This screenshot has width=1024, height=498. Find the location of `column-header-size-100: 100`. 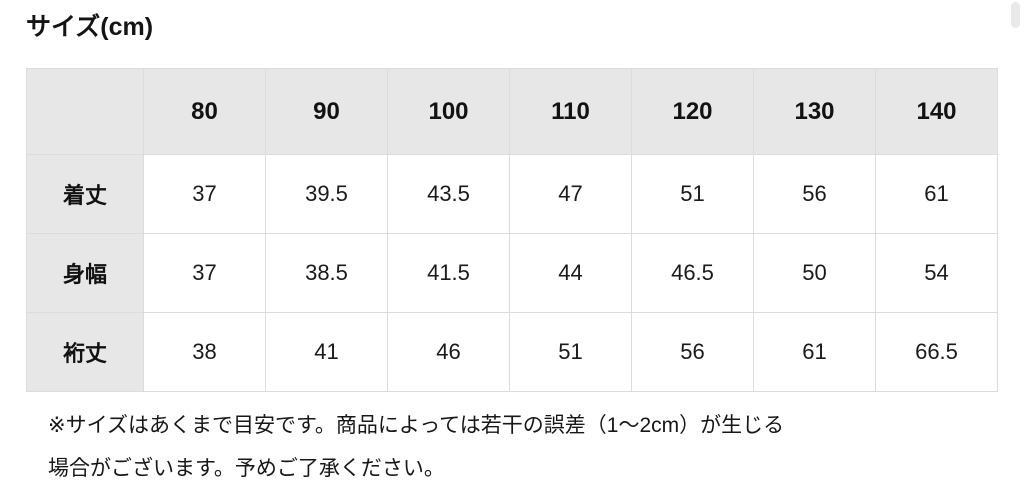

column-header-size-100: 100 is located at coordinates (448, 111).